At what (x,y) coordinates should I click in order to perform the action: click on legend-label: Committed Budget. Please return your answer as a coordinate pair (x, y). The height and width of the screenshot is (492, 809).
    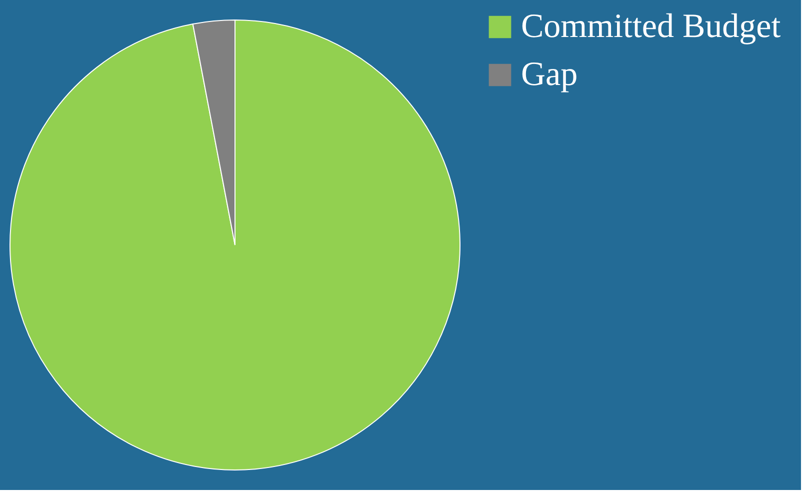
    Looking at the image, I should click on (651, 26).